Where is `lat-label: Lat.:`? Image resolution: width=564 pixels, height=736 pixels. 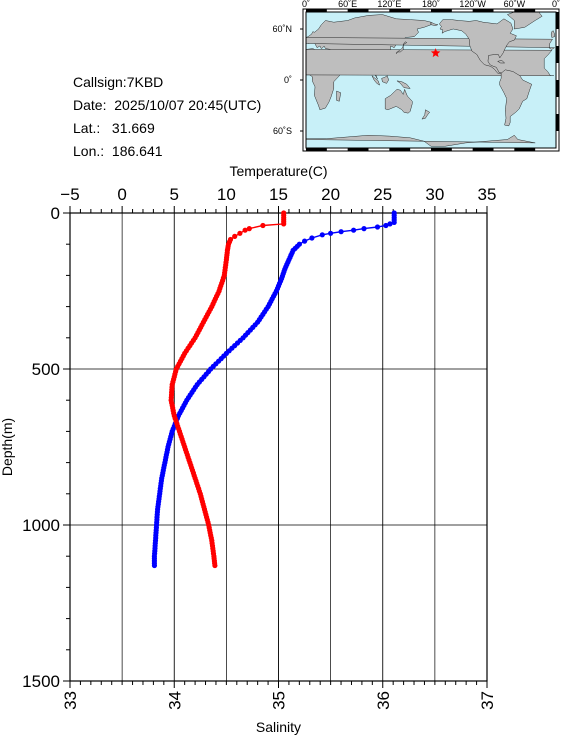 lat-label: Lat.: is located at coordinates (87, 128).